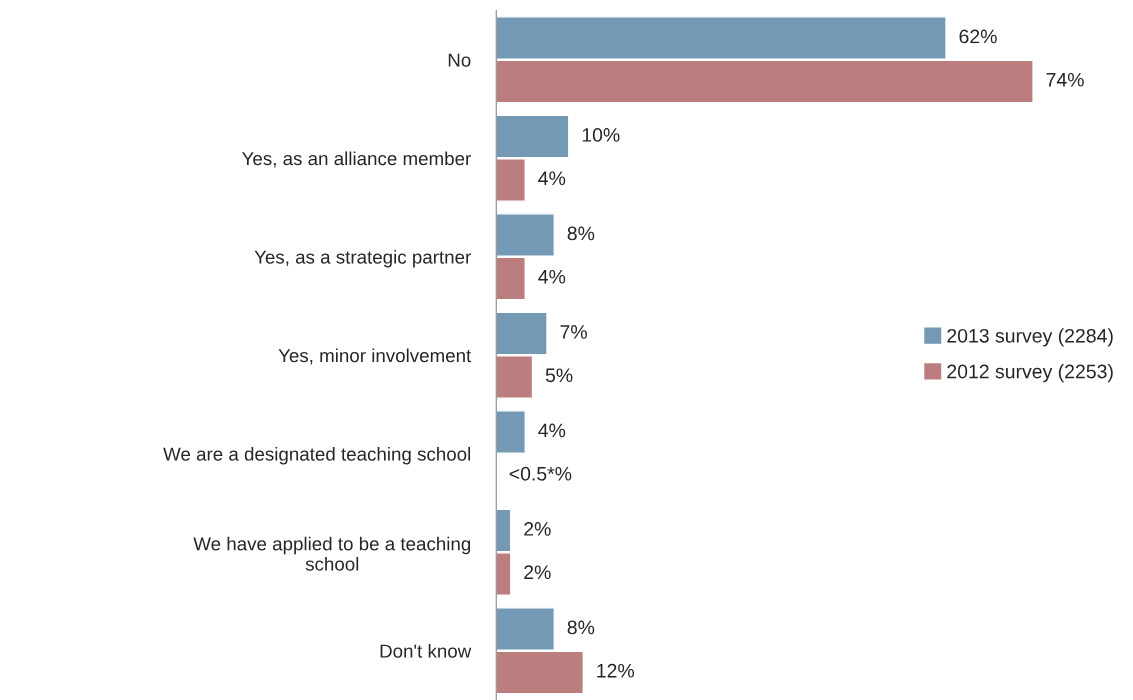  What do you see at coordinates (511, 432) in the screenshot?
I see `bar` at bounding box center [511, 432].